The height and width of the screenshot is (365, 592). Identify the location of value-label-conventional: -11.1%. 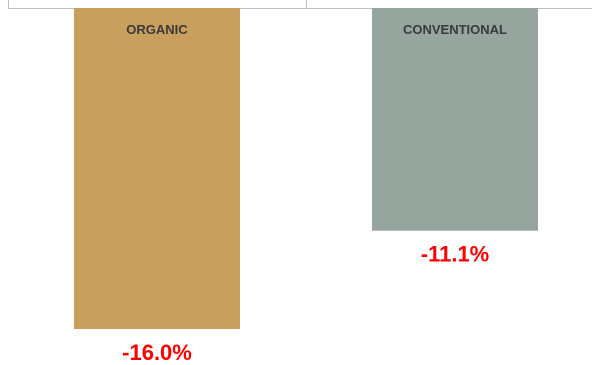
(455, 254).